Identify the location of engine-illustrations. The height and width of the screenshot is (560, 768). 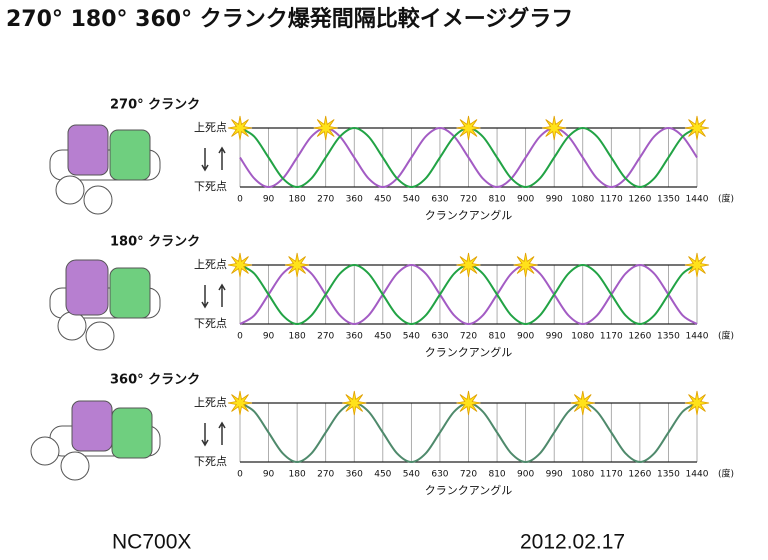
(95, 302).